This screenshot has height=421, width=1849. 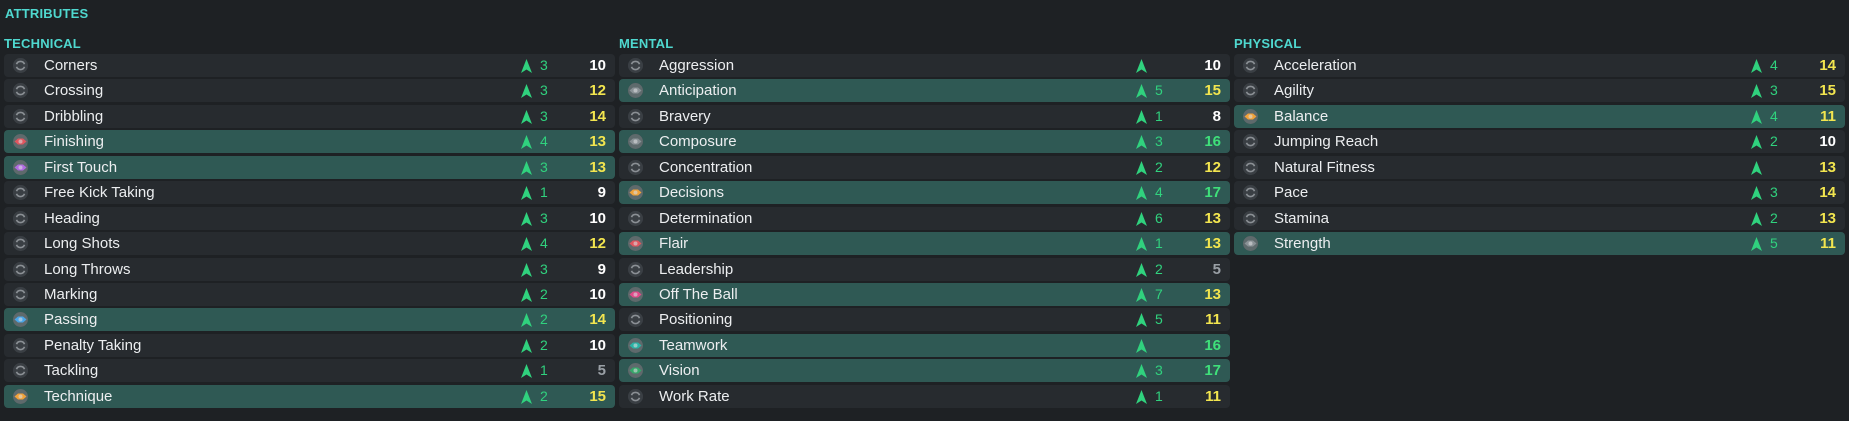 What do you see at coordinates (924, 396) in the screenshot?
I see `attribute-row-work-rate: Work Rate 1 11` at bounding box center [924, 396].